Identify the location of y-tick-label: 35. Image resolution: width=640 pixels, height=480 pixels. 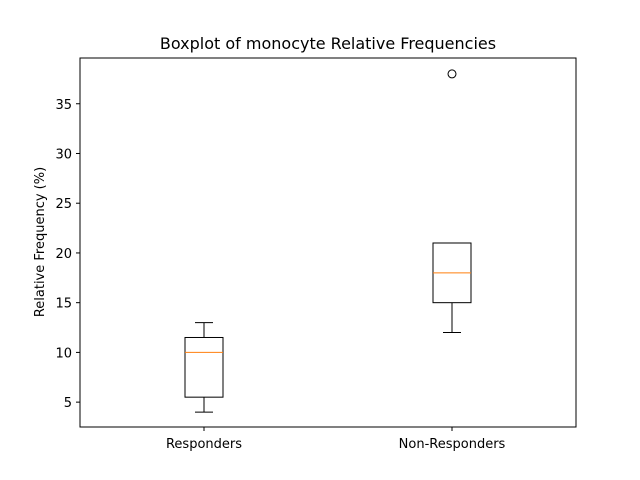
(63, 105).